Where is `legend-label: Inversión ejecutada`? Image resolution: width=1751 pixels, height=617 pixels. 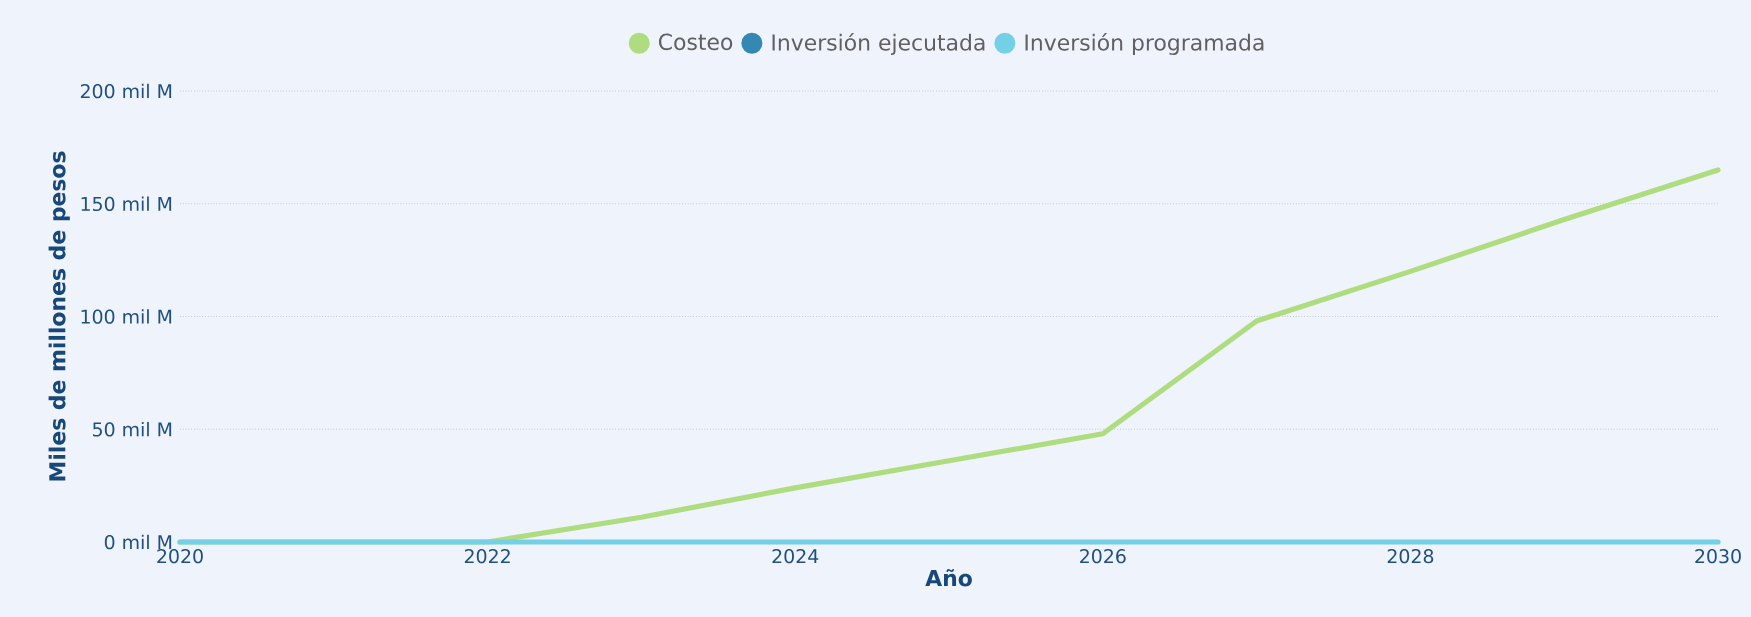
legend-label: Inversión ejecutada is located at coordinates (878, 44).